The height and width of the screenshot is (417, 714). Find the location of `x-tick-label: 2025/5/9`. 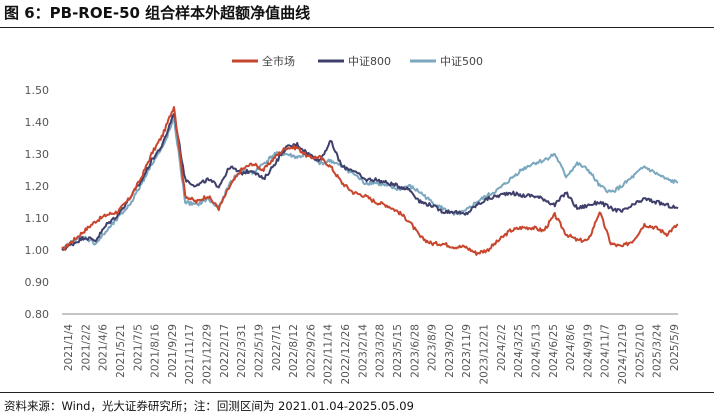

x-tick-label: 2025/5/9 is located at coordinates (675, 347).